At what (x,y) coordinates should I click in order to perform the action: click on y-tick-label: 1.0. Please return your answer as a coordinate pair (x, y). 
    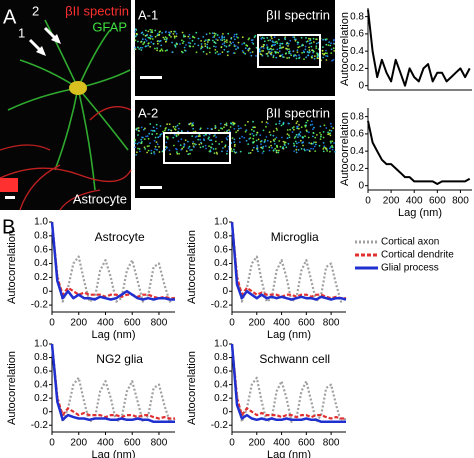
    Looking at the image, I should click on (221, 222).